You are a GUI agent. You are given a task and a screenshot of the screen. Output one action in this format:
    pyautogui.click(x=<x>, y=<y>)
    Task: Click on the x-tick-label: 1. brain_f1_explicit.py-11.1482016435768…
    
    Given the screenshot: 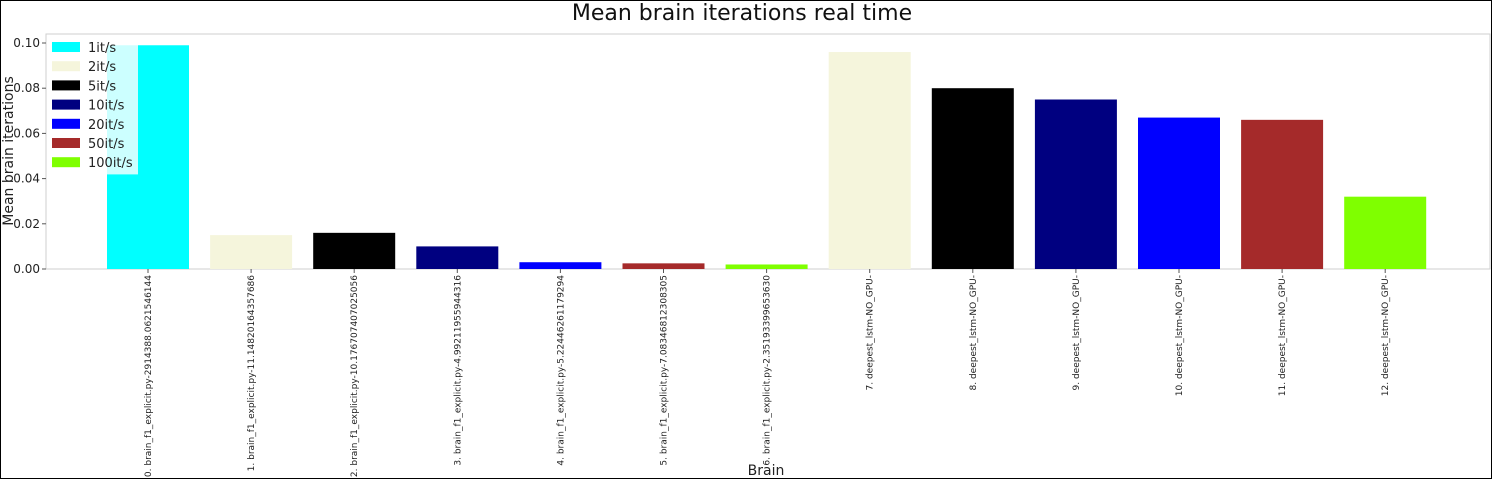 What is the action you would take?
    pyautogui.click(x=252, y=373)
    